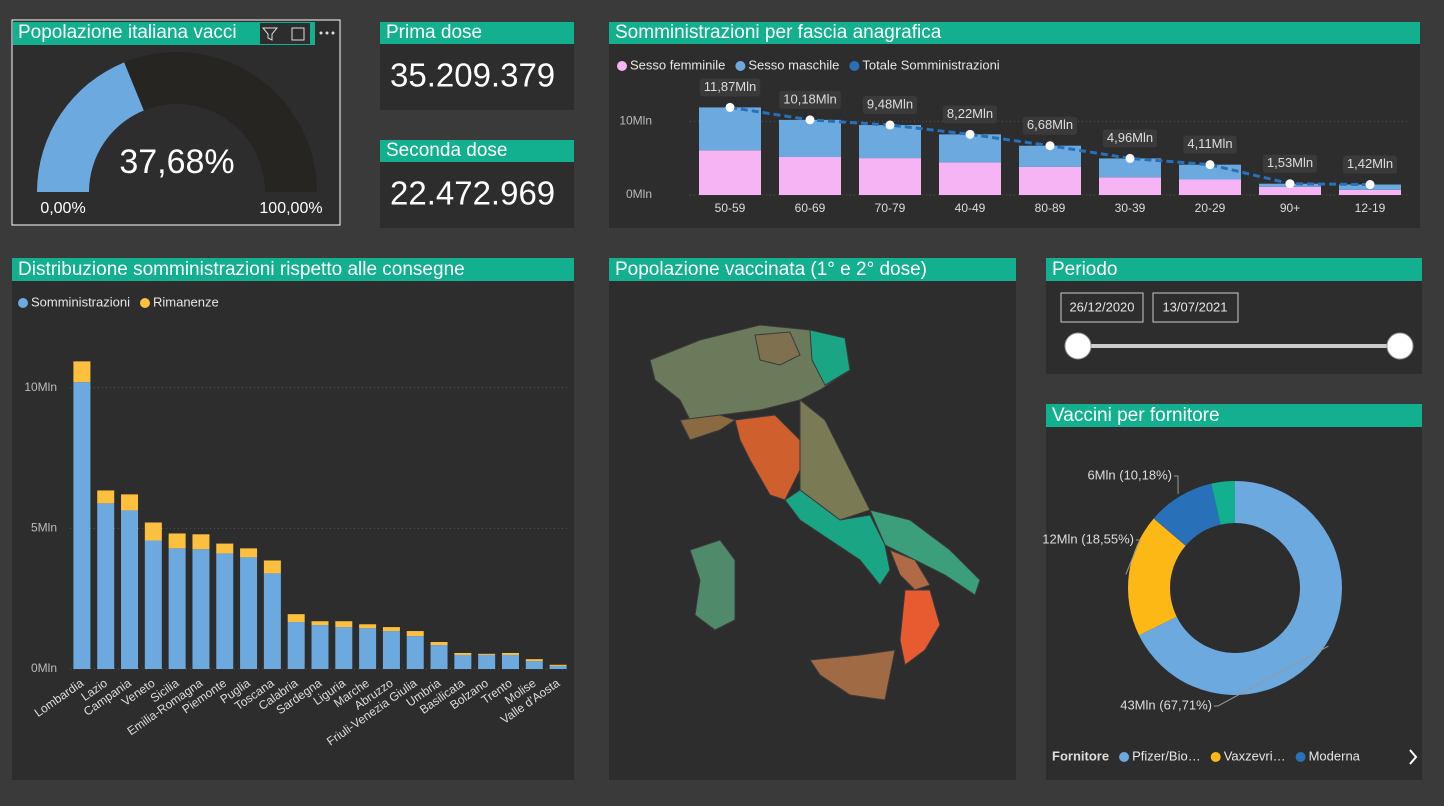 The height and width of the screenshot is (806, 1444). What do you see at coordinates (472, 75) in the screenshot?
I see `card-value: 35.209.379` at bounding box center [472, 75].